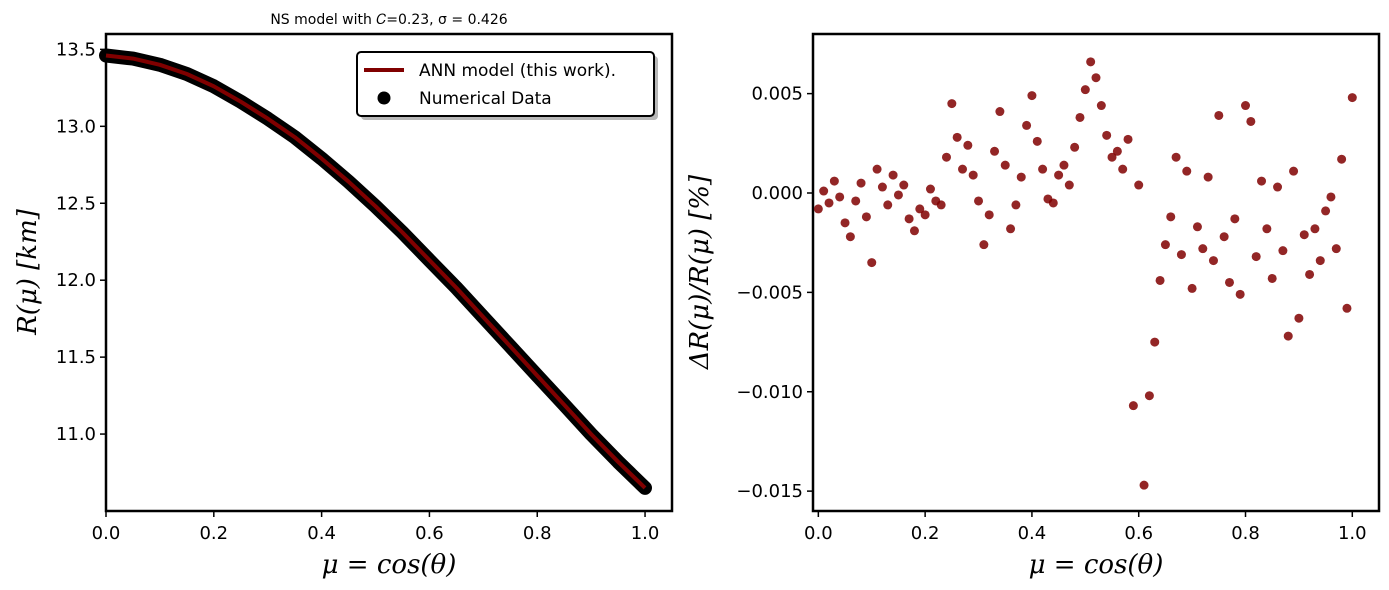 The width and height of the screenshot is (1389, 590). Describe the element at coordinates (769, 292) in the screenshot. I see `y-tick-label: −0.005` at that location.